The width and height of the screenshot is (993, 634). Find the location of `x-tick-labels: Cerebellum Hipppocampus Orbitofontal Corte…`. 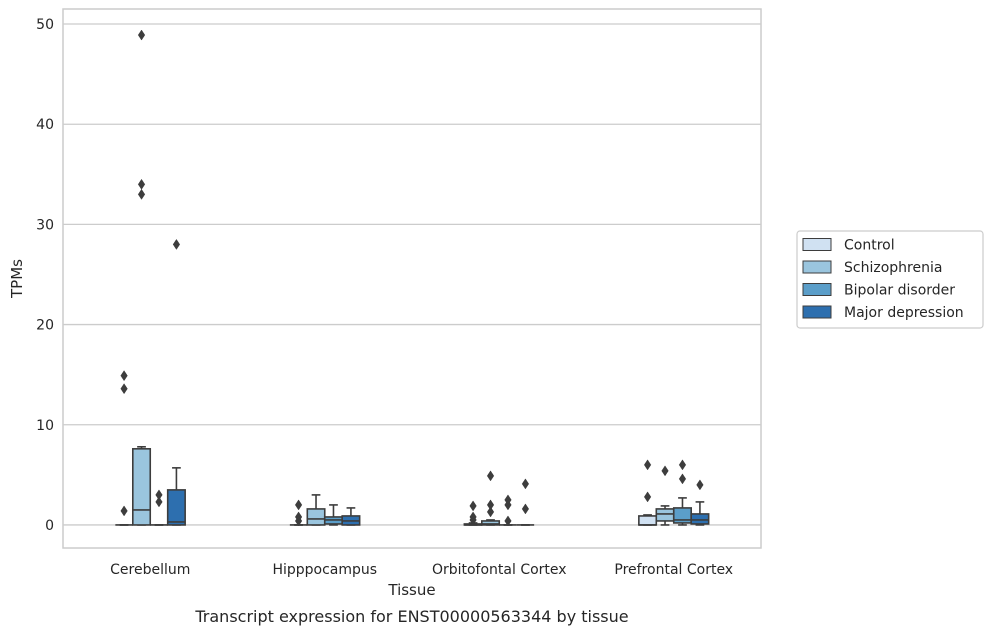

x-tick-labels: Cerebellum Hipppocampus Orbitofontal Corte… is located at coordinates (421, 570).